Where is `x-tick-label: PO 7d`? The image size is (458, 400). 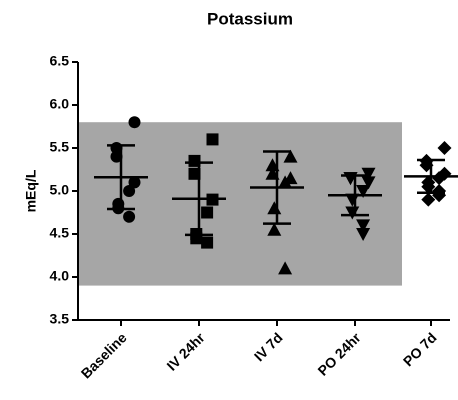 x-tick-label: PO 7d is located at coordinates (420, 349).